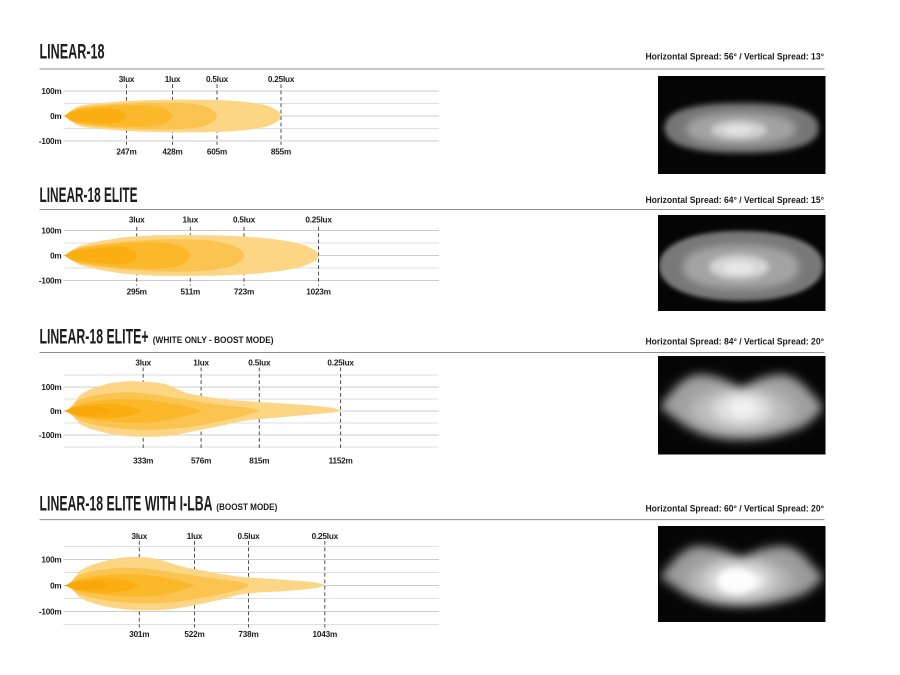  What do you see at coordinates (126, 504) in the screenshot?
I see `svg-text: LINEAR-18 ELITE WITH I-LBA` at bounding box center [126, 504].